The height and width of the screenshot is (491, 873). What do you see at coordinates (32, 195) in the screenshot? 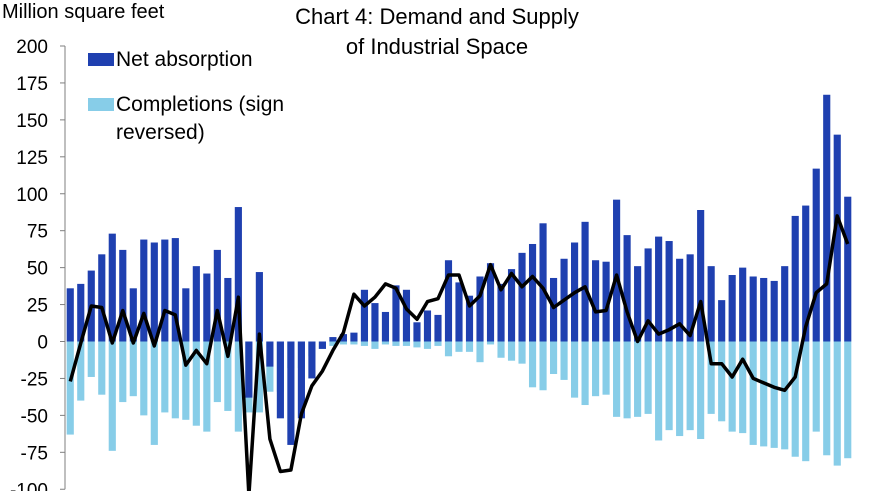
I see `y-tick-label: 100` at bounding box center [32, 195].